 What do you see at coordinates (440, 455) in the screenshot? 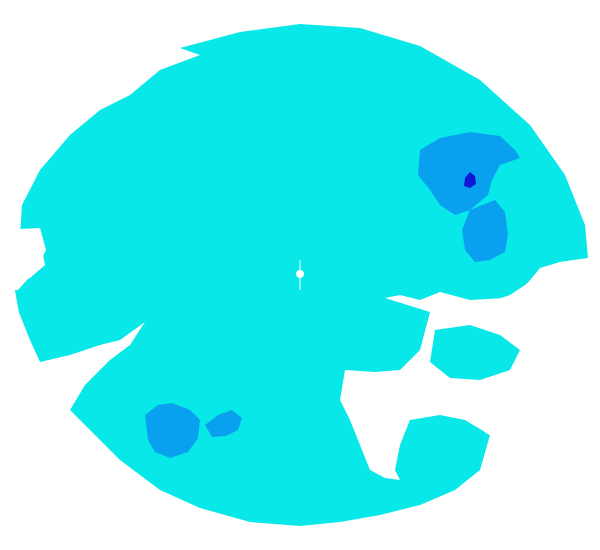
I see `east-light-band` at bounding box center [440, 455].